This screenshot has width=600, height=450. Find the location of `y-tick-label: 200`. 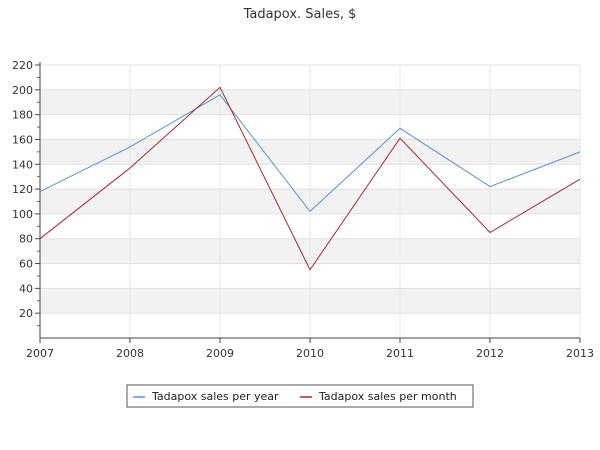

y-tick-label: 200 is located at coordinates (22, 90).